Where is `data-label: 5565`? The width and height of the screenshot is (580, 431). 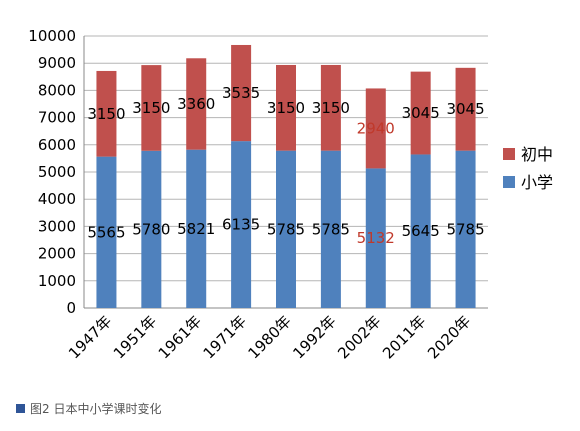
data-label: 5565 is located at coordinates (106, 232).